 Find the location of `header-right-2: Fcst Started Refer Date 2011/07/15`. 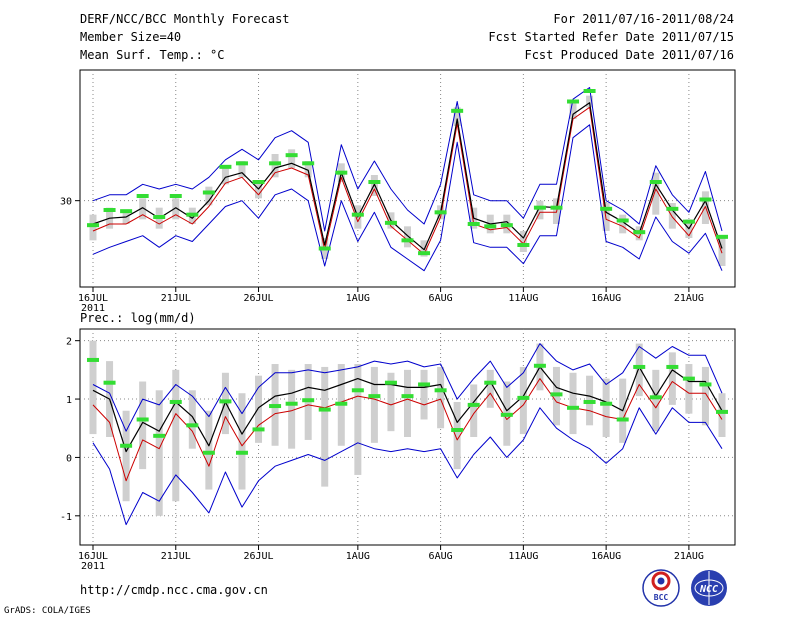

header-right-2: Fcst Started Refer Date 2011/07/15 is located at coordinates (611, 37).